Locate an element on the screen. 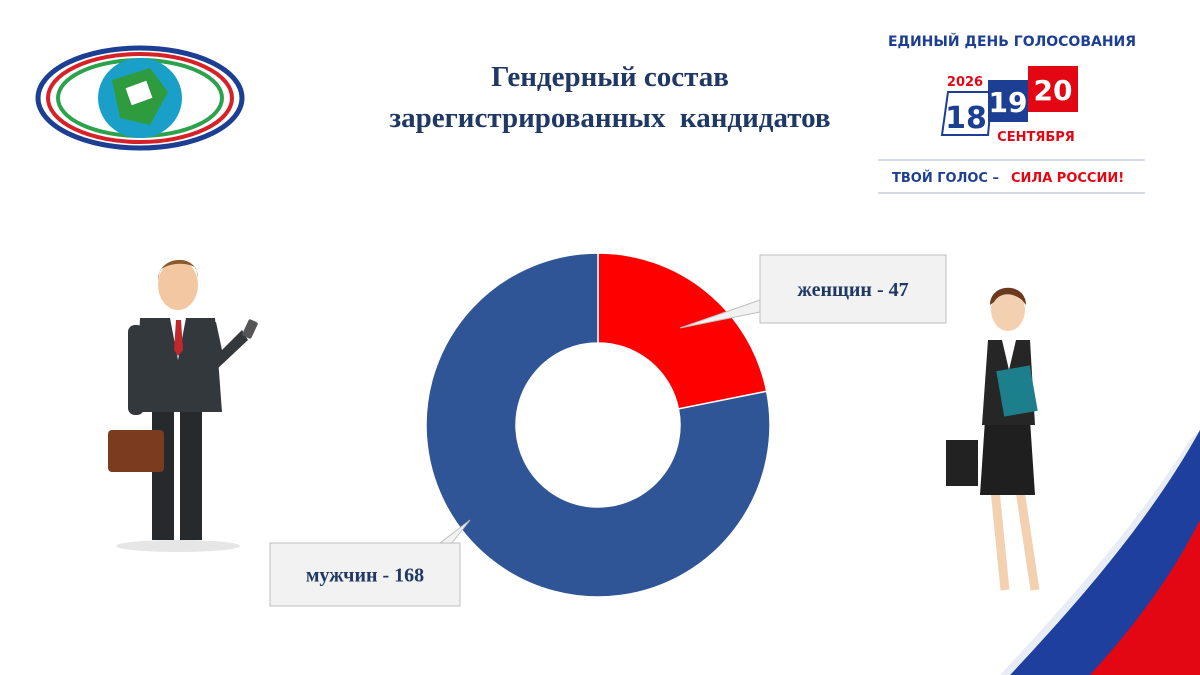 The height and width of the screenshot is (675, 1200). logo-ring-blue is located at coordinates (140, 98).